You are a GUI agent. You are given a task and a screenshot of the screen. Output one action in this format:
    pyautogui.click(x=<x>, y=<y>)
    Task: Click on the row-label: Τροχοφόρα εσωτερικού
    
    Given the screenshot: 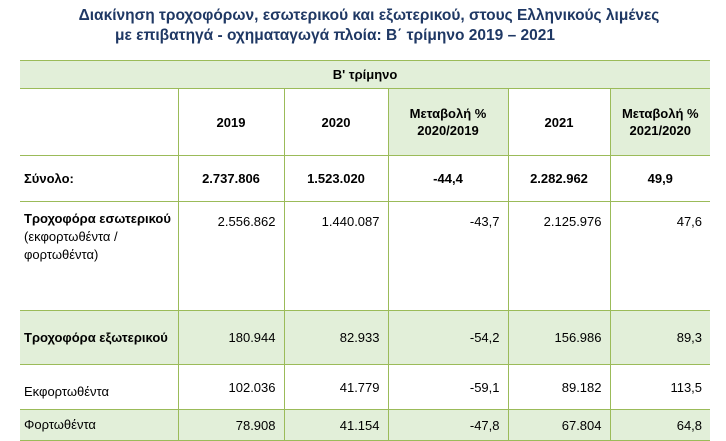 What is the action you would take?
    pyautogui.click(x=97, y=218)
    